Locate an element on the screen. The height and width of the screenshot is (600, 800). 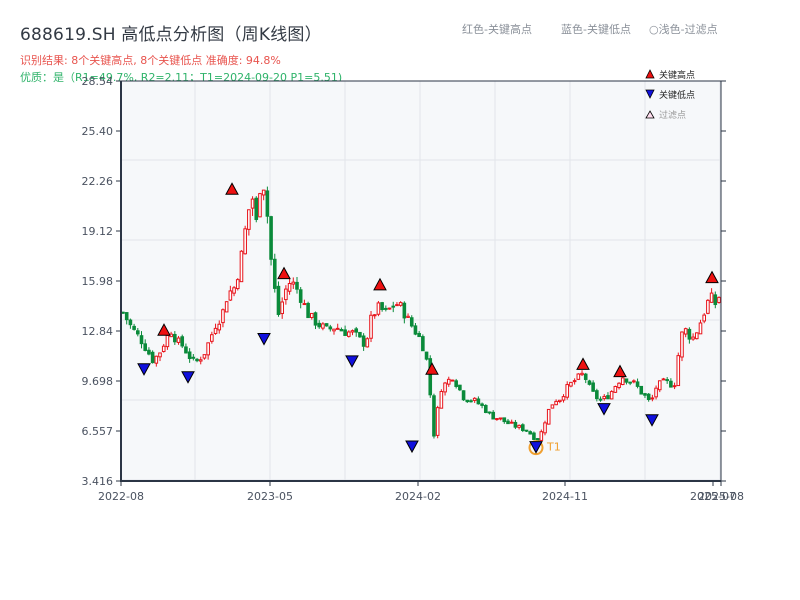
x-tick-label: 2025-07 is located at coordinates (713, 496).